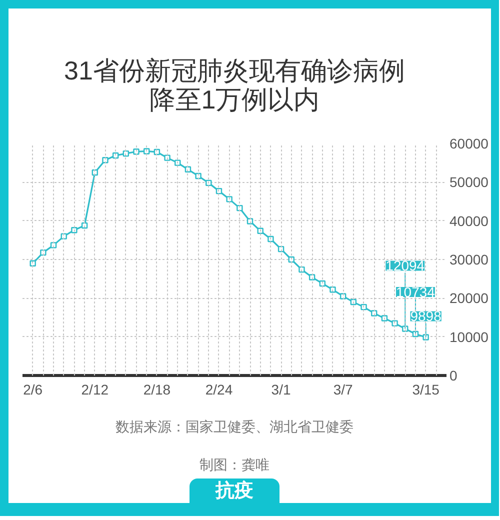  I want to click on data-label: 10734, so click(416, 292).